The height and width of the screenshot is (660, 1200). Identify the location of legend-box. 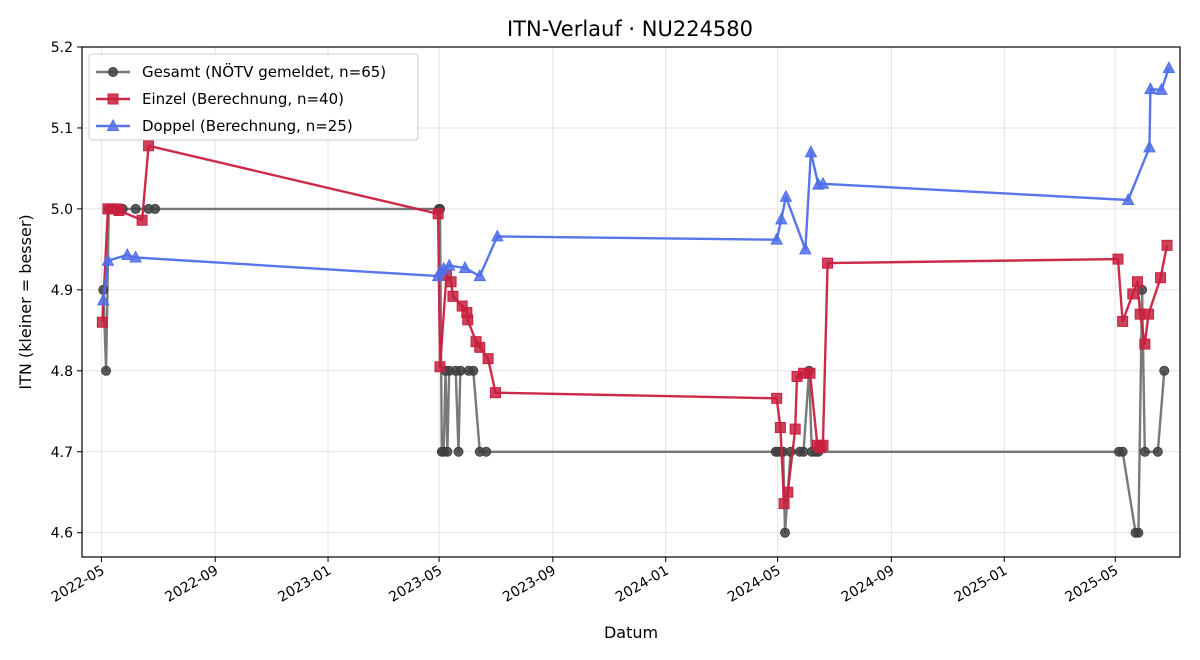
(253, 97).